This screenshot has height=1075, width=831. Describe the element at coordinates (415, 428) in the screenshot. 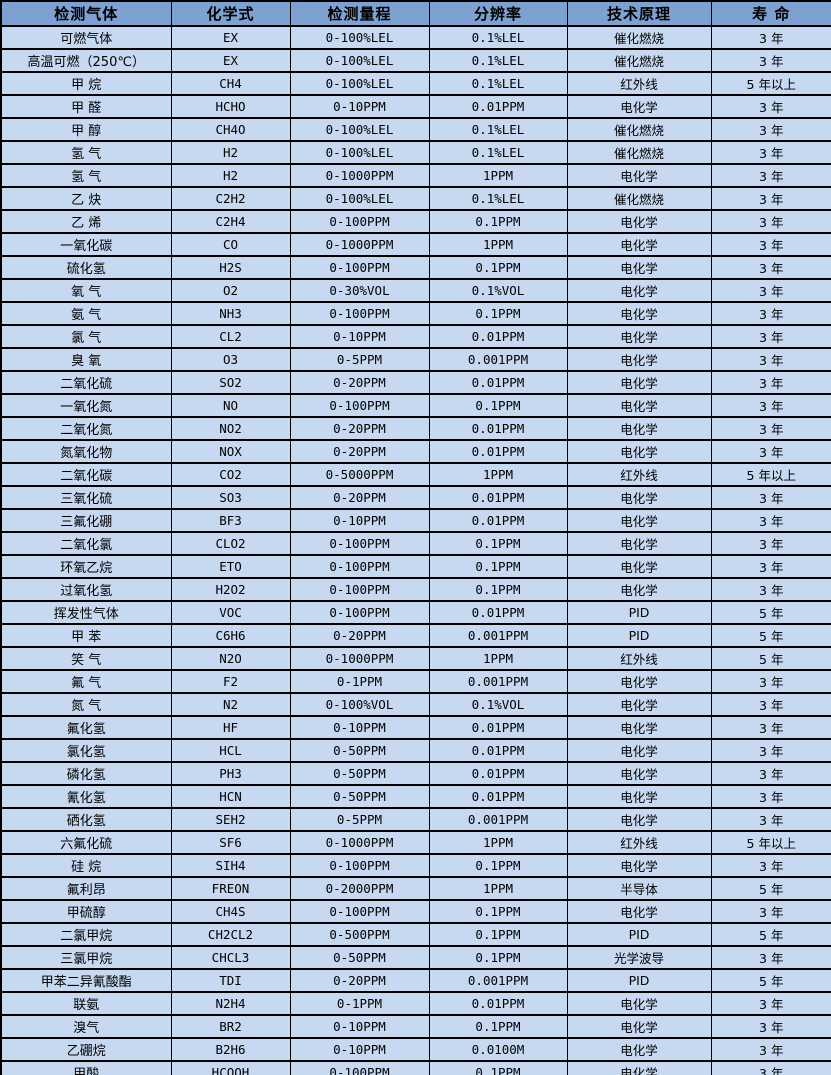

I see `table-row: 二氧化氮 NO2 0-20PPM 0.01PPM 电化学 3 年` at that location.